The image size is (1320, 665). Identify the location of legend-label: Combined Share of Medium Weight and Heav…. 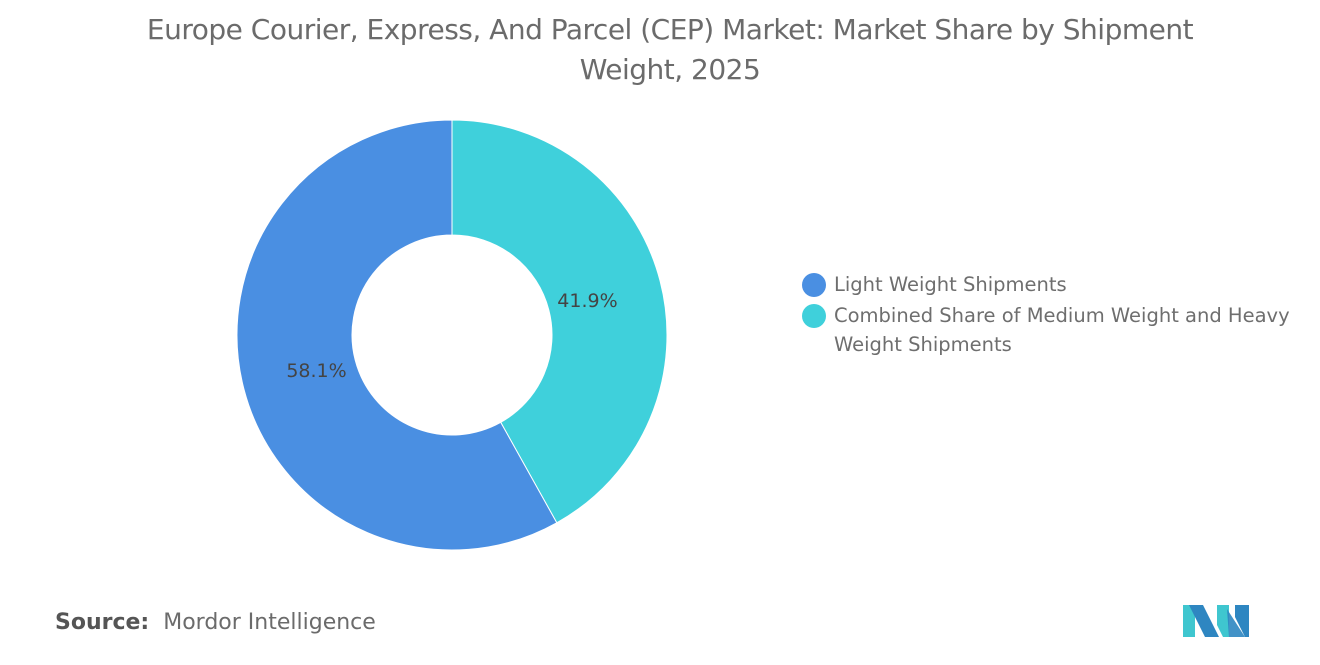
(1062, 330).